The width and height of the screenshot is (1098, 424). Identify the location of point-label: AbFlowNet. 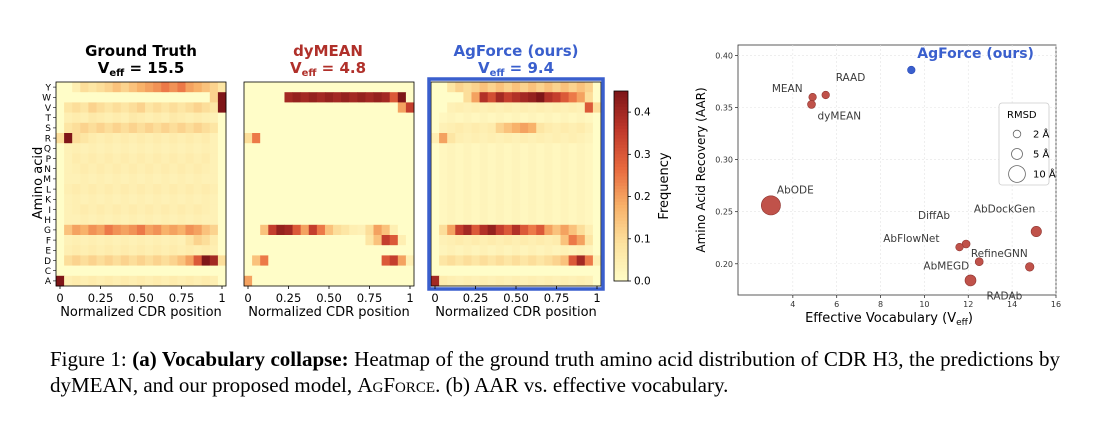
(911, 239).